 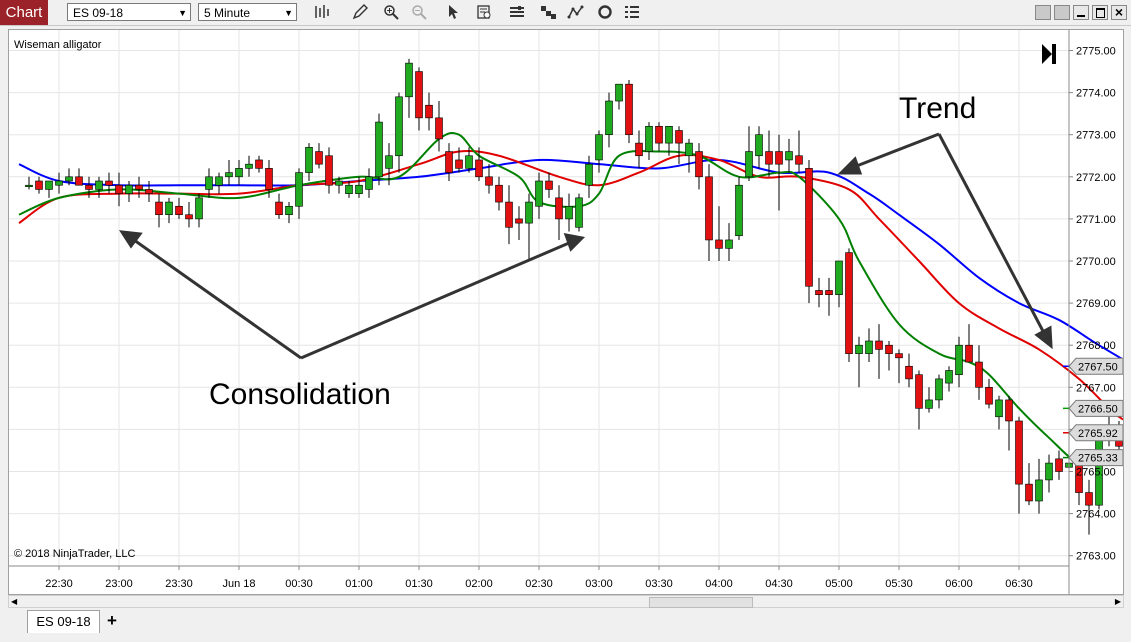 I want to click on trend-arrow-left-head, so click(x=850, y=165).